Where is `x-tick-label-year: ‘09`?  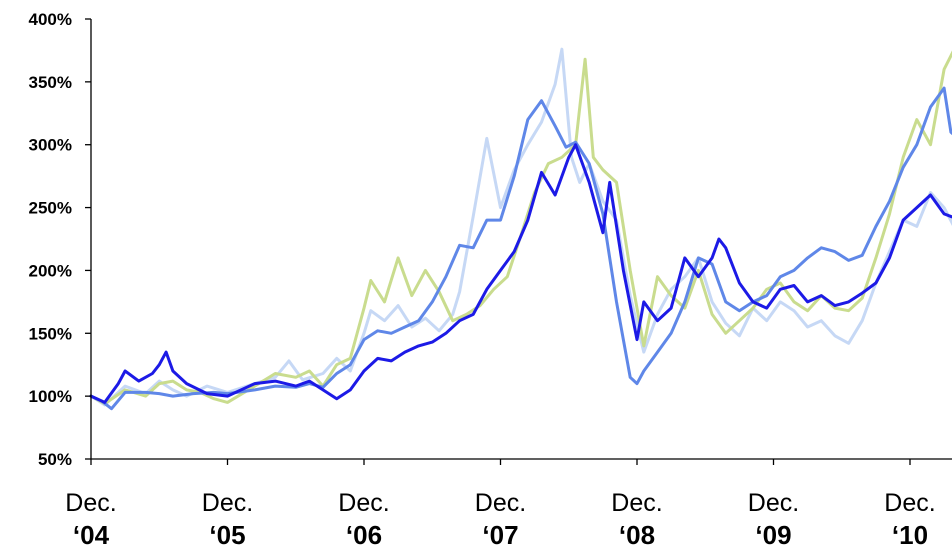
x-tick-label-year: ‘09 is located at coordinates (773, 535).